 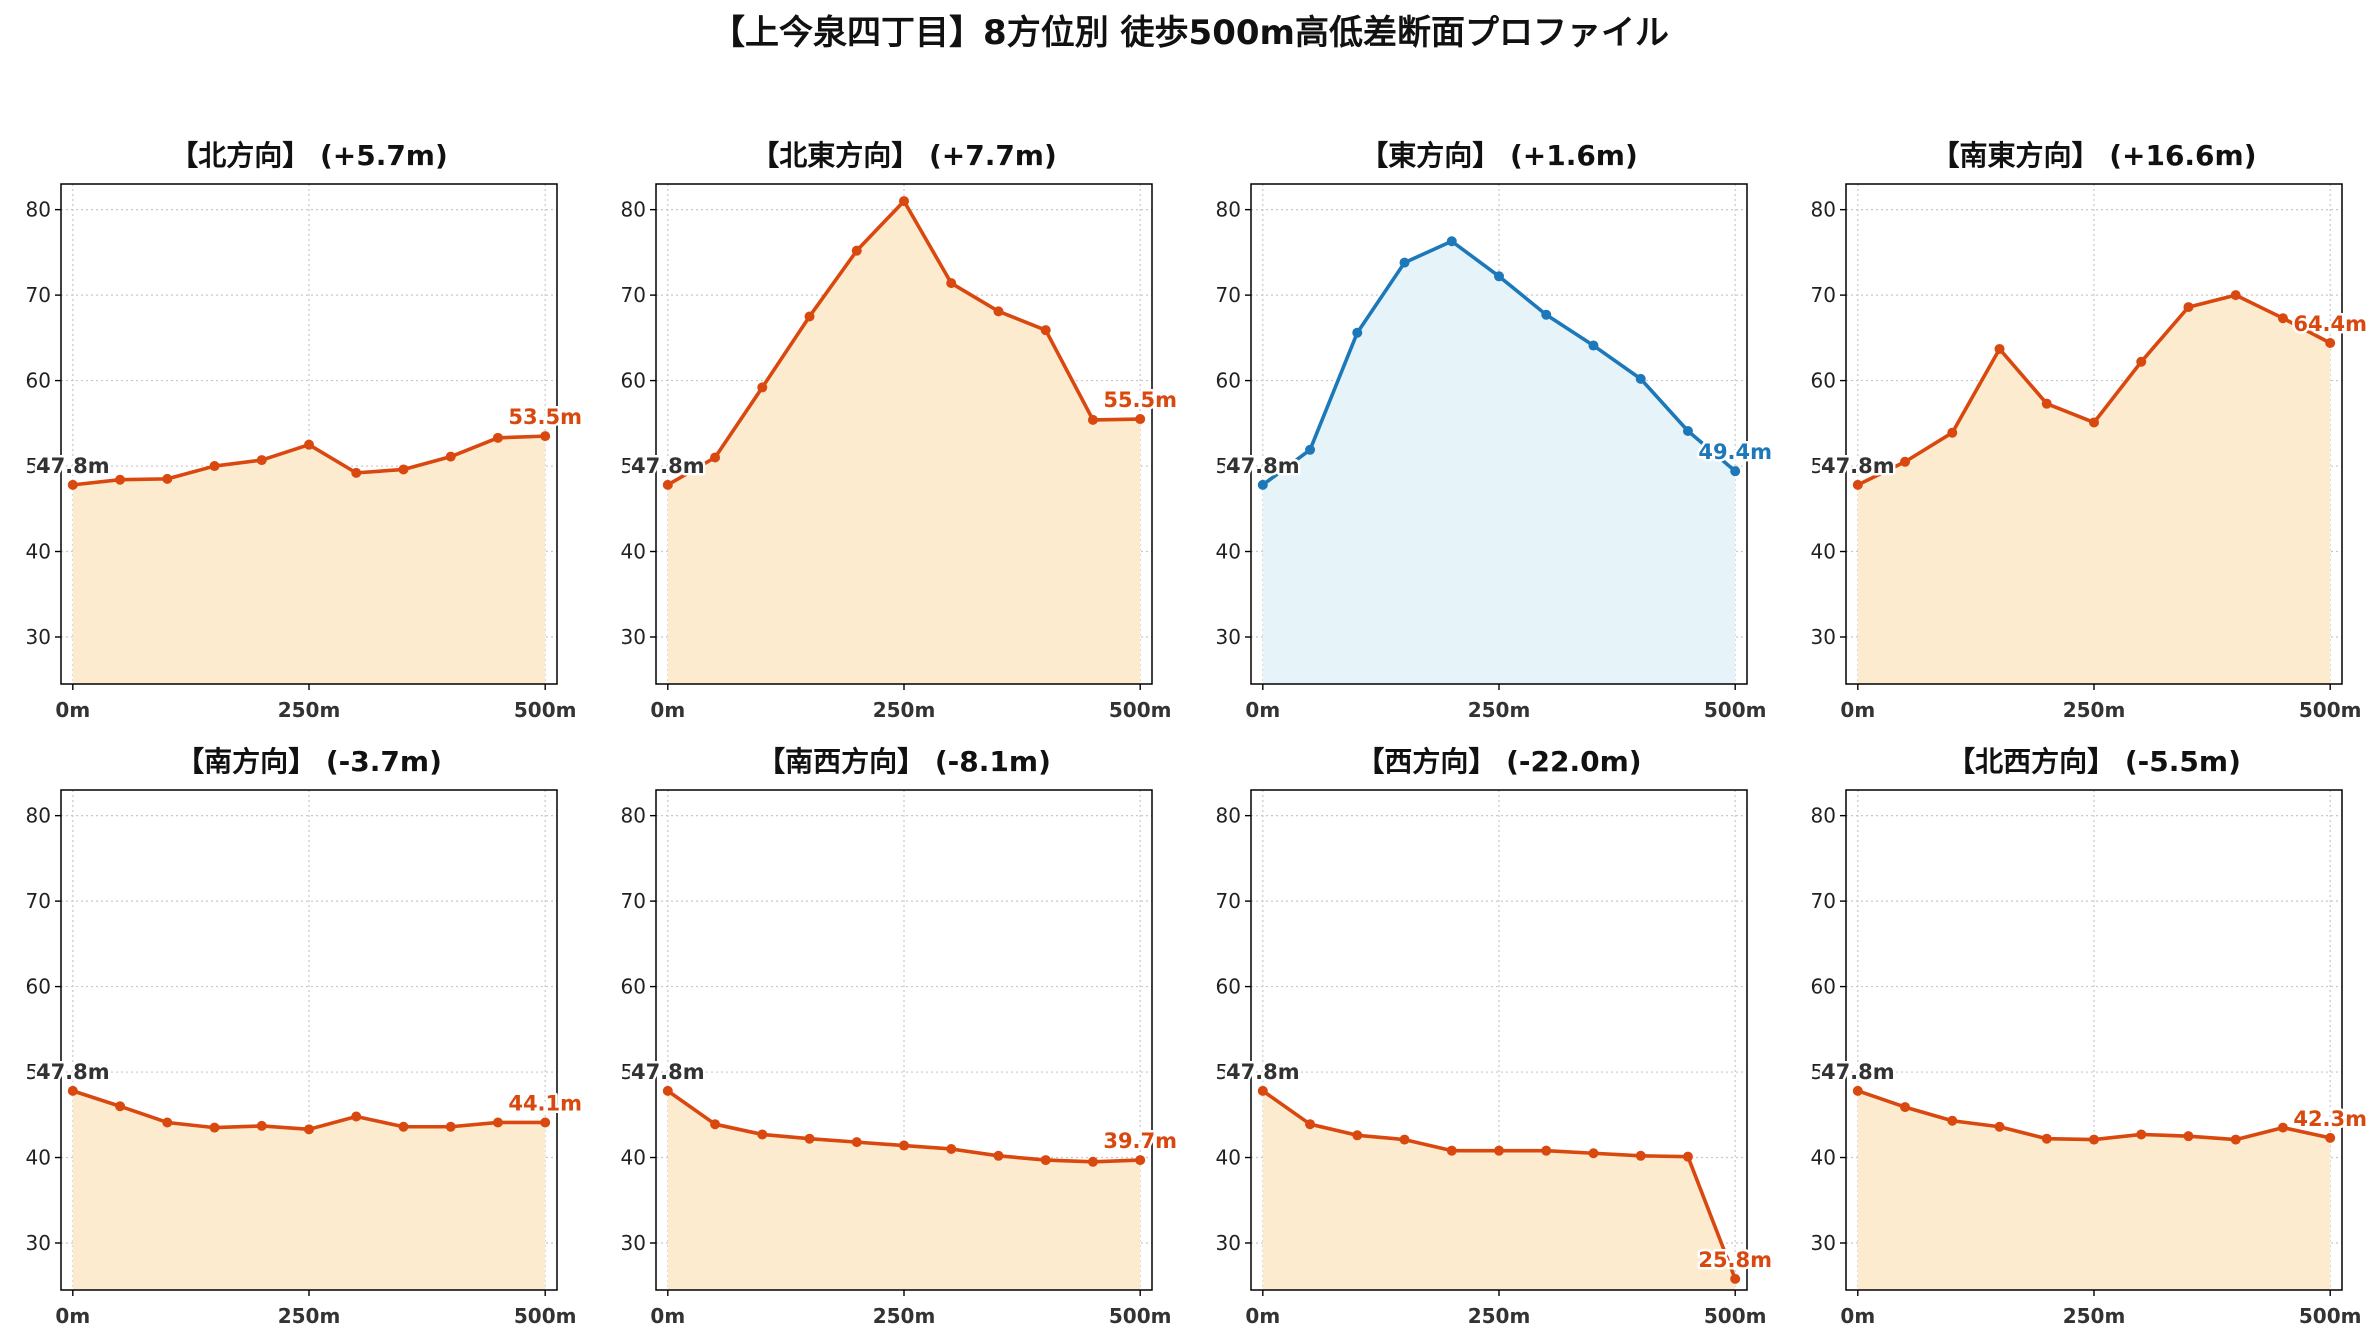 I want to click on end-elevation-label: 49.4m, so click(x=1735, y=452).